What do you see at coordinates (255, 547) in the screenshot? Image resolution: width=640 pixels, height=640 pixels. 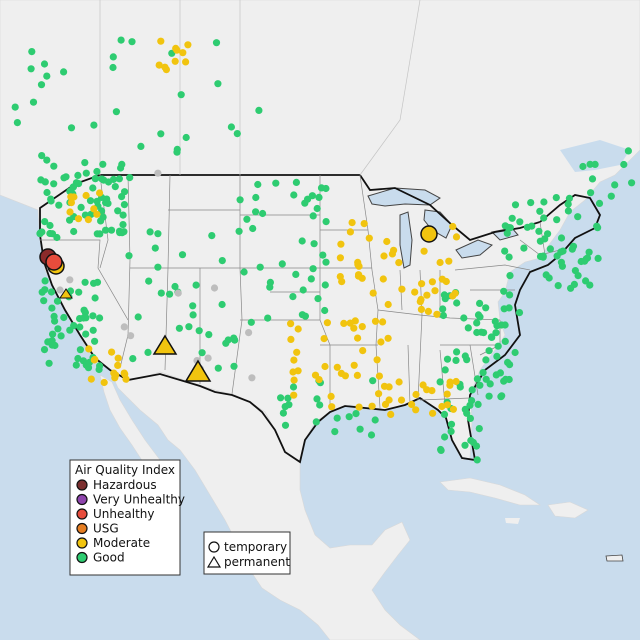 I see `type-legend-temporary: temporary` at bounding box center [255, 547].